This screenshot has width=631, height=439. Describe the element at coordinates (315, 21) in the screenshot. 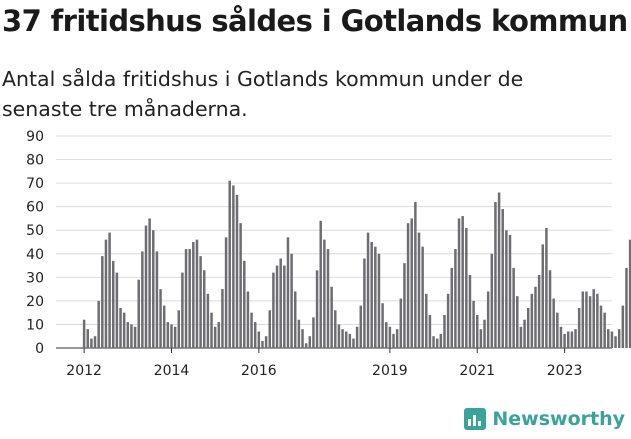

I see `chart-title: 37 fritidshus såldes i Gotlands kommun` at that location.